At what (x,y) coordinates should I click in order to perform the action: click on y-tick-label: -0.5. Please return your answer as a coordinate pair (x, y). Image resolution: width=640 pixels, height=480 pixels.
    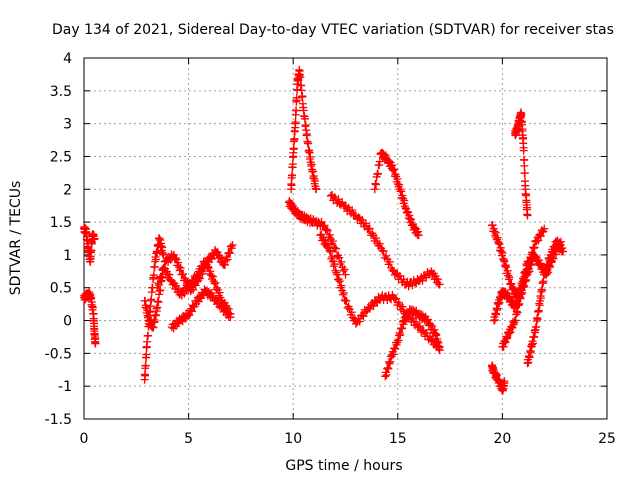
    Looking at the image, I should click on (58, 354).